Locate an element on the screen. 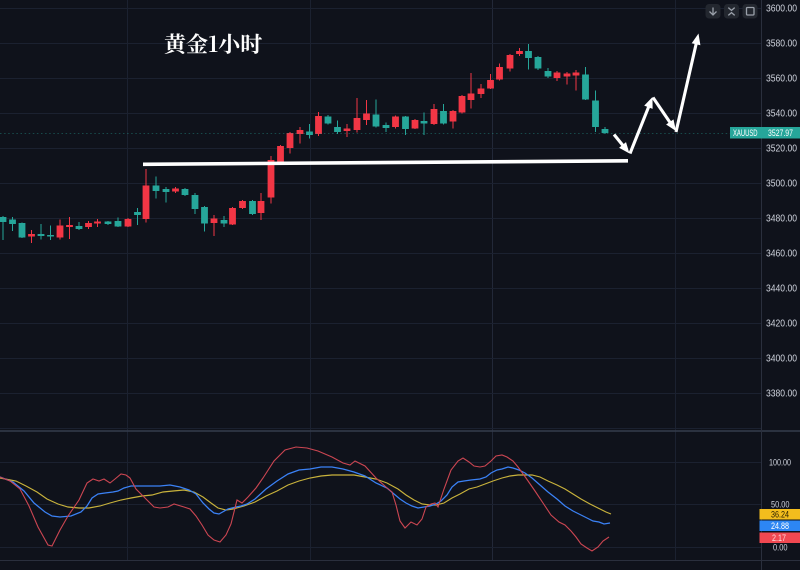 This screenshot has width=800, height=570. svg-text: 3540.00 is located at coordinates (781, 114).